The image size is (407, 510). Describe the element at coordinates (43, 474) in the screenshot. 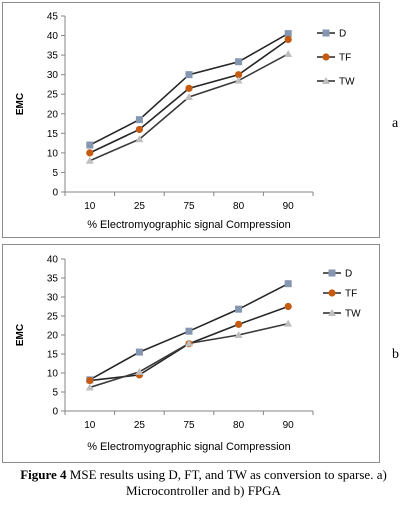

I see `figure-caption-label: Figure 4` at that location.